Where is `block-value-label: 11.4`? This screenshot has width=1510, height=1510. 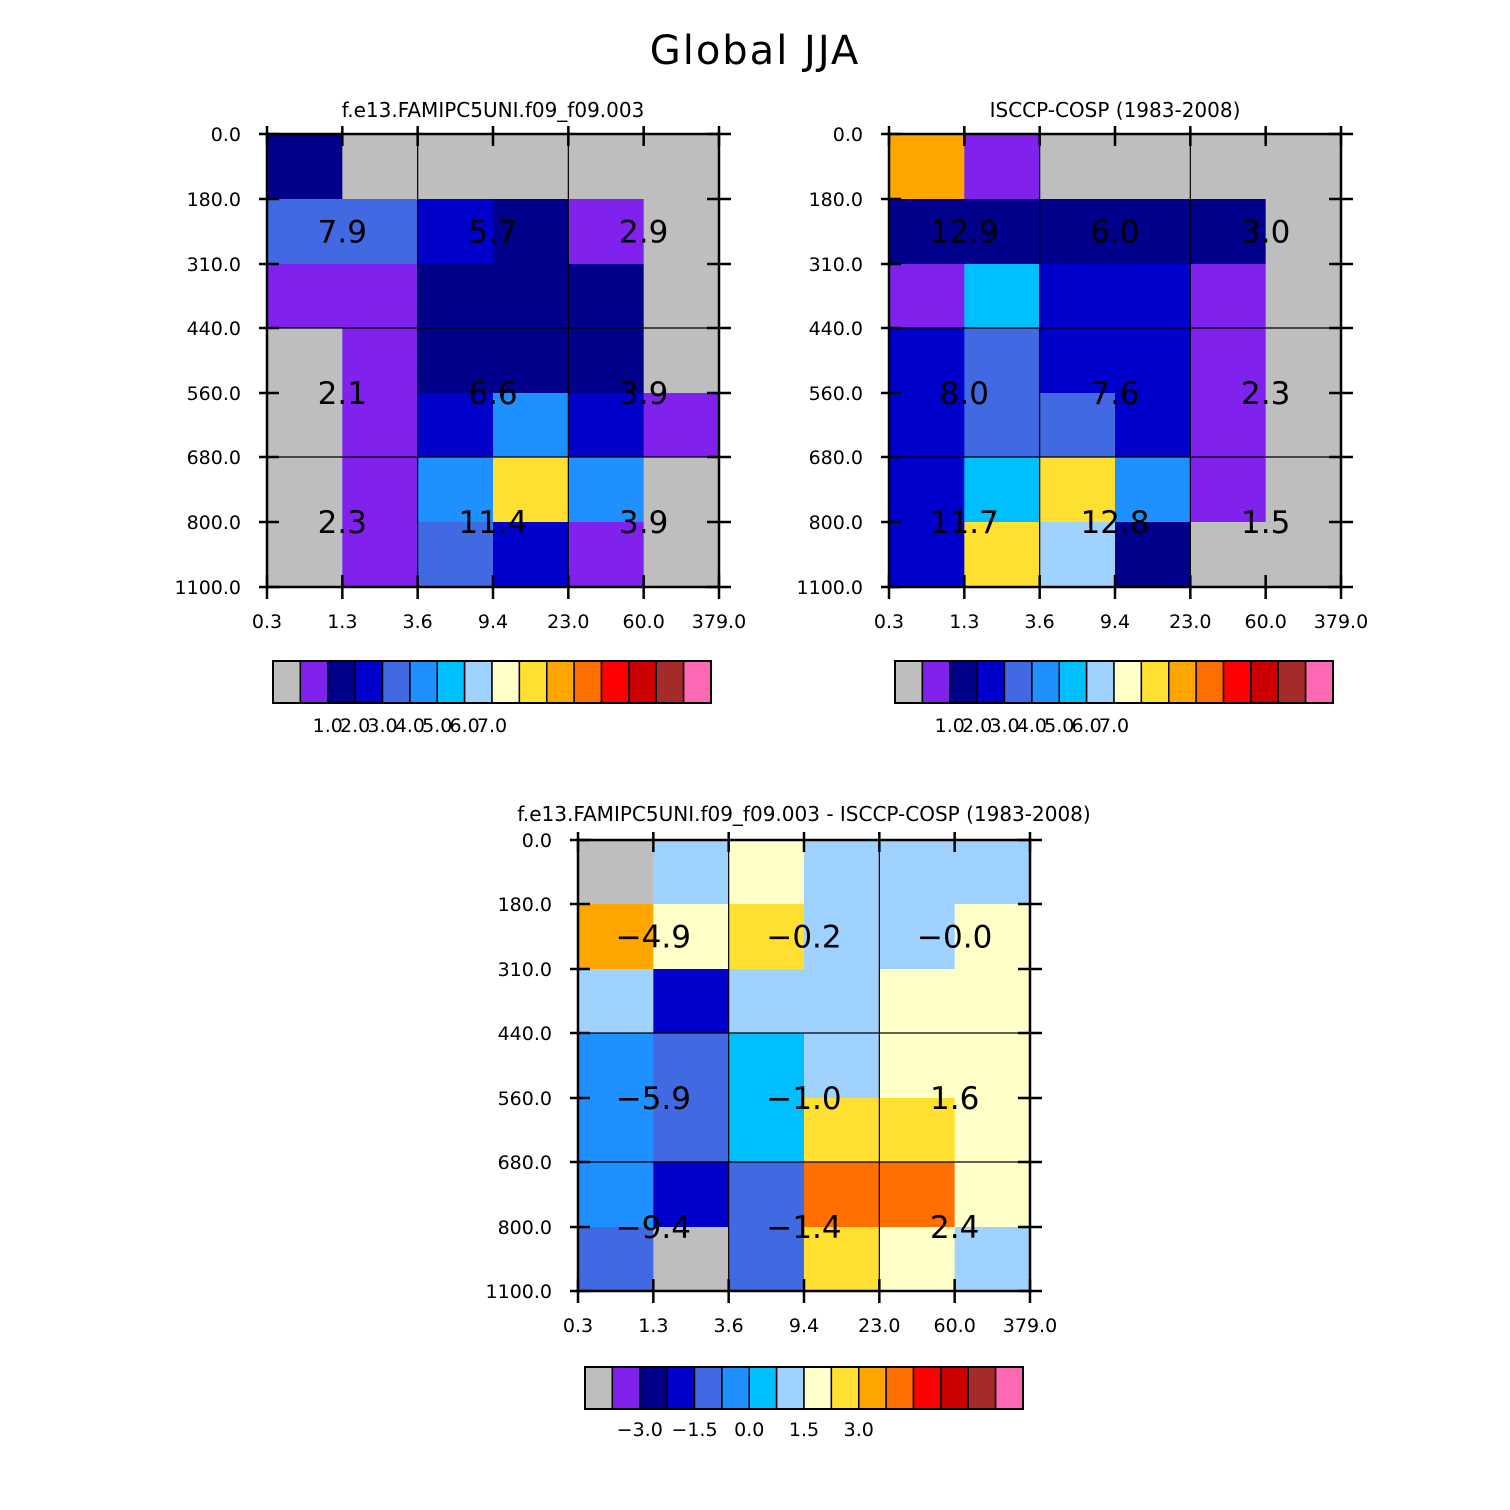
block-value-label: 11.4 is located at coordinates (492, 523).